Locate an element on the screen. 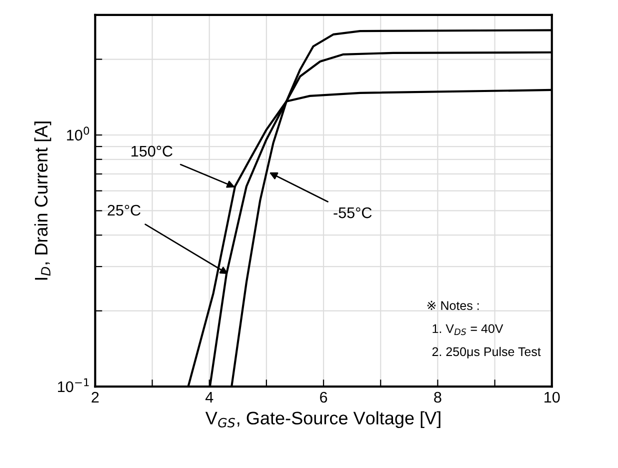 This screenshot has height=468, width=618. x-tick-label: 4 is located at coordinates (209, 397).